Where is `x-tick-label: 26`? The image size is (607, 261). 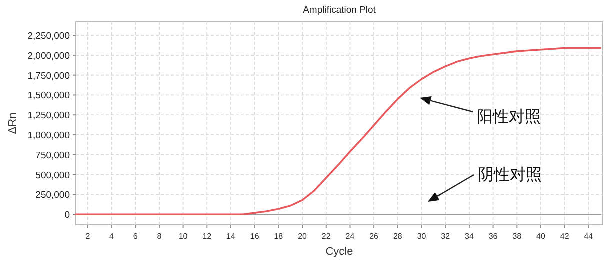 x-tick-label: 26 is located at coordinates (375, 236).